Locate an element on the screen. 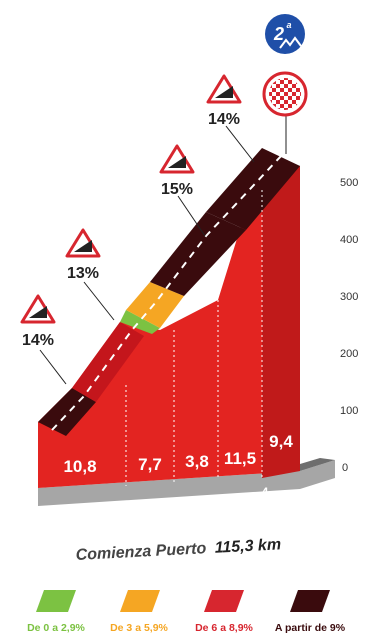  legend-swatch-orange is located at coordinates (140, 601).